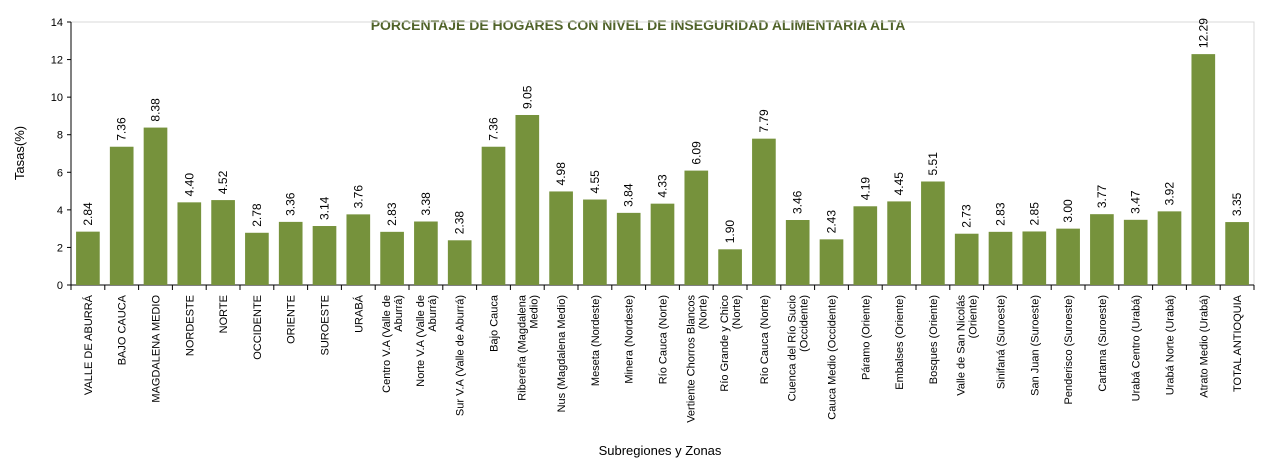 The height and width of the screenshot is (462, 1276). Describe the element at coordinates (156, 110) in the screenshot. I see `data-label: 8.38` at that location.